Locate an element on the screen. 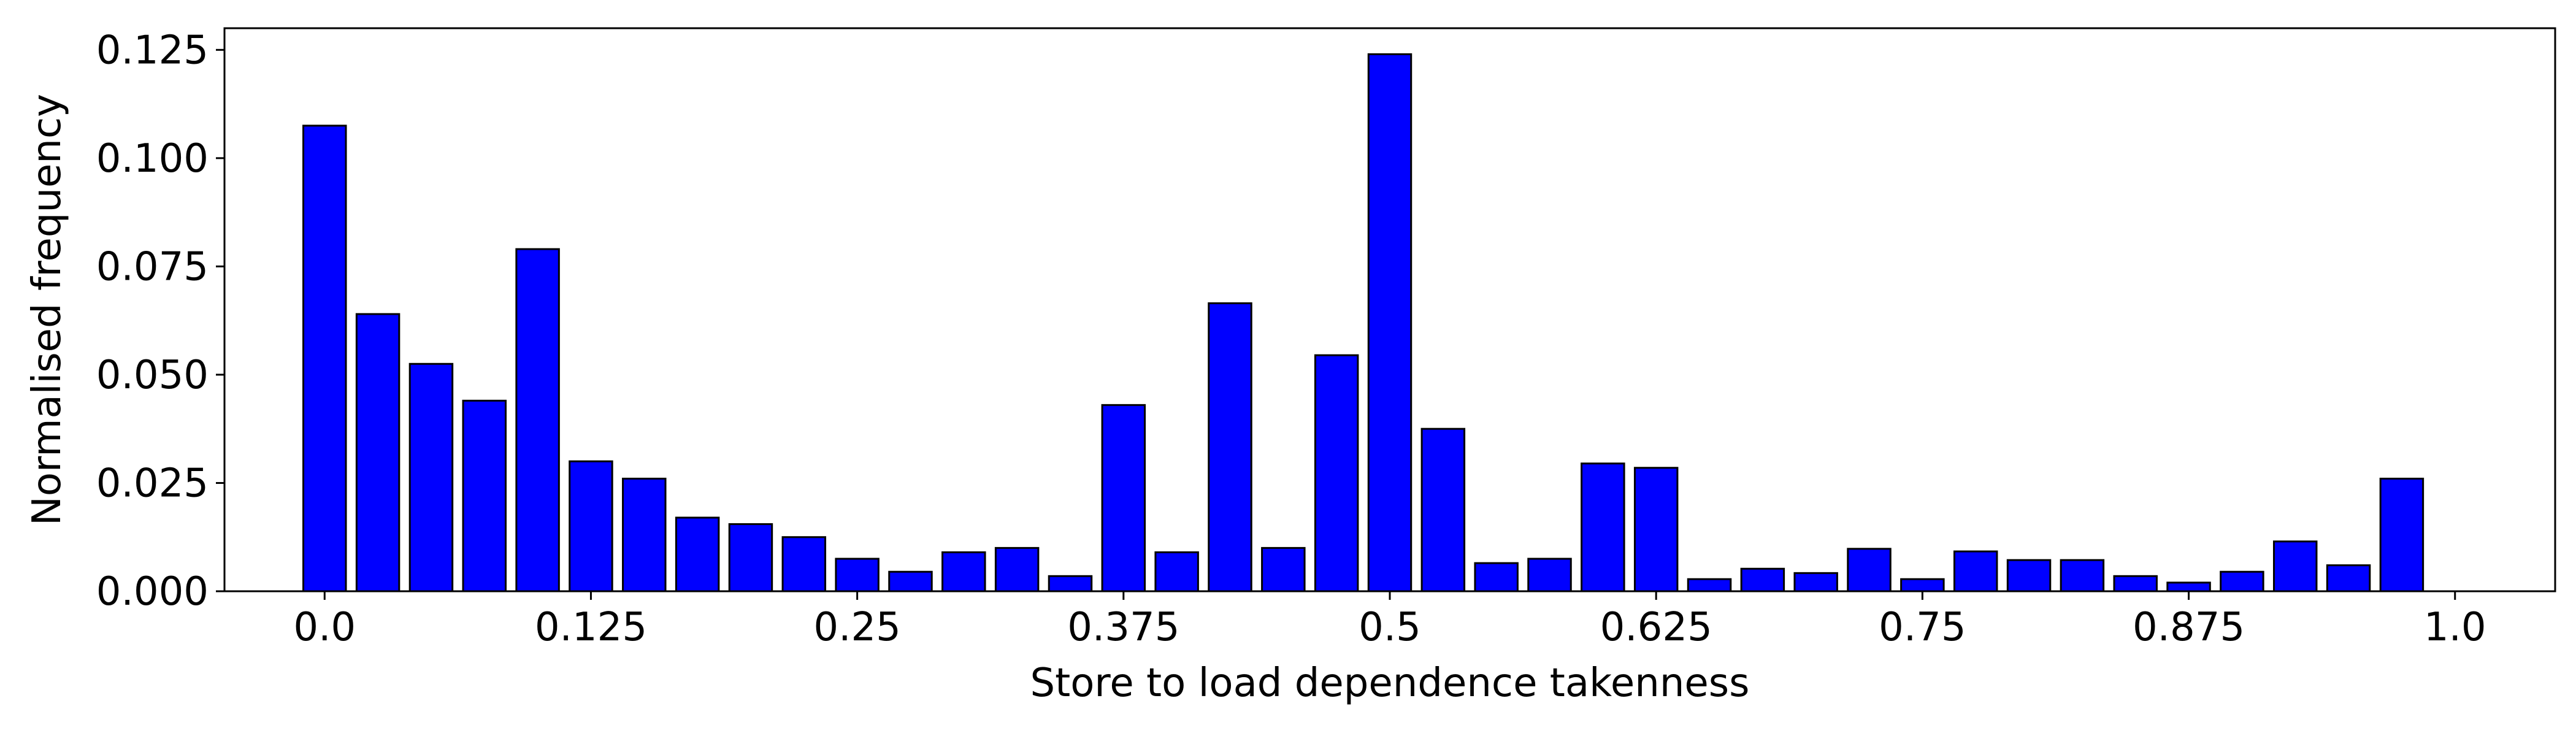 The width and height of the screenshot is (2576, 736). x-tick-label: 1.0 is located at coordinates (2455, 627).